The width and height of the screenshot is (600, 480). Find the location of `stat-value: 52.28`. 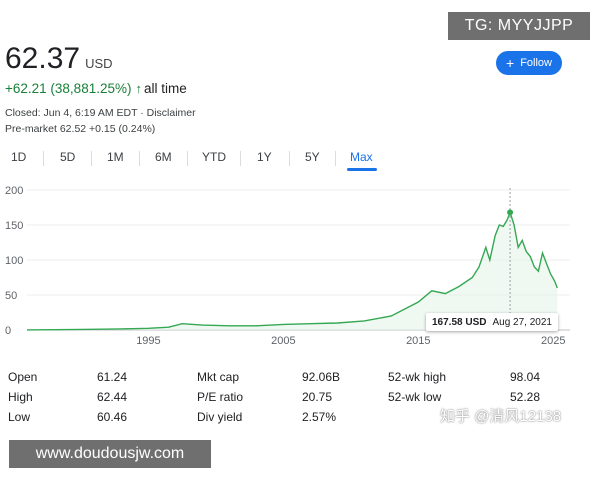

stat-value: 52.28 is located at coordinates (525, 397).